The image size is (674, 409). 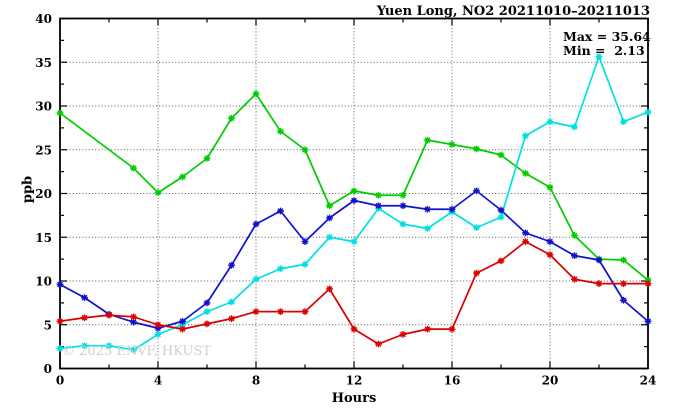 What do you see at coordinates (648, 381) in the screenshot?
I see `svg-text: 24` at bounding box center [648, 381].